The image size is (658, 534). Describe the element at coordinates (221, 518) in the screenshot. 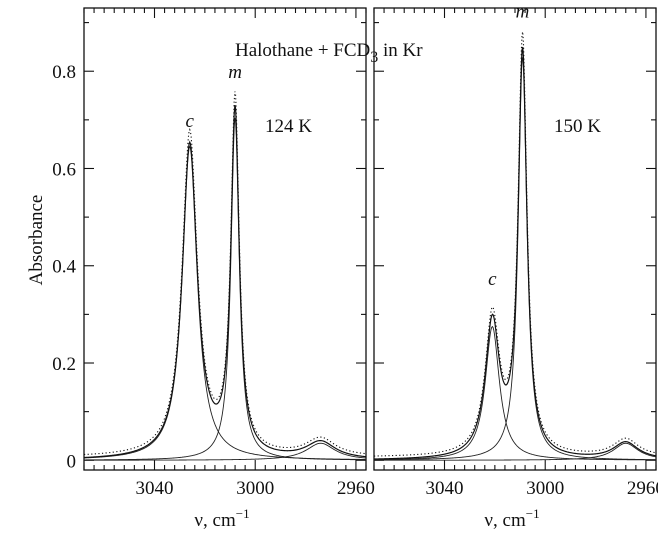

I see `x-axis-title-left: ν, cm−1` at that location.